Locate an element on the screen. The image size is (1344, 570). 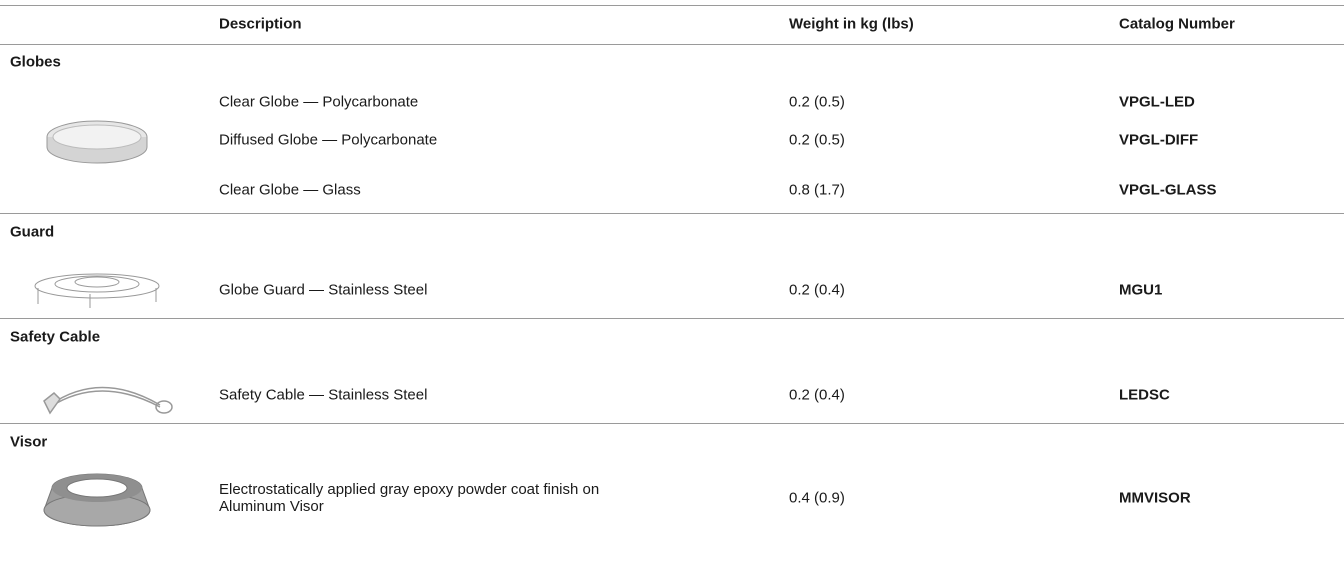
catalog-number: MMVISOR is located at coordinates (1155, 498).